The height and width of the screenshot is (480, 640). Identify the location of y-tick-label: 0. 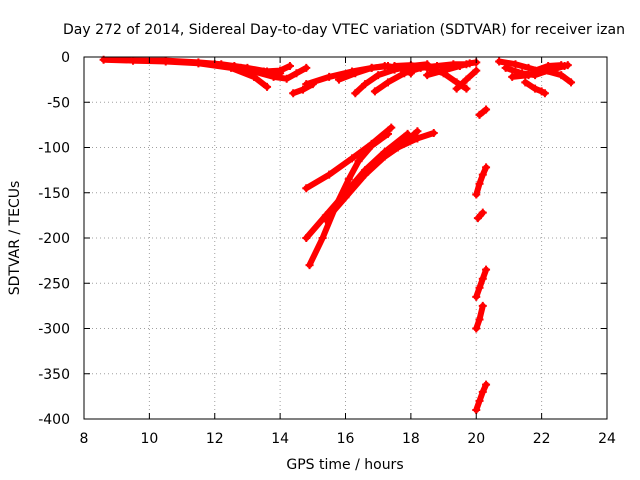
(65, 58).